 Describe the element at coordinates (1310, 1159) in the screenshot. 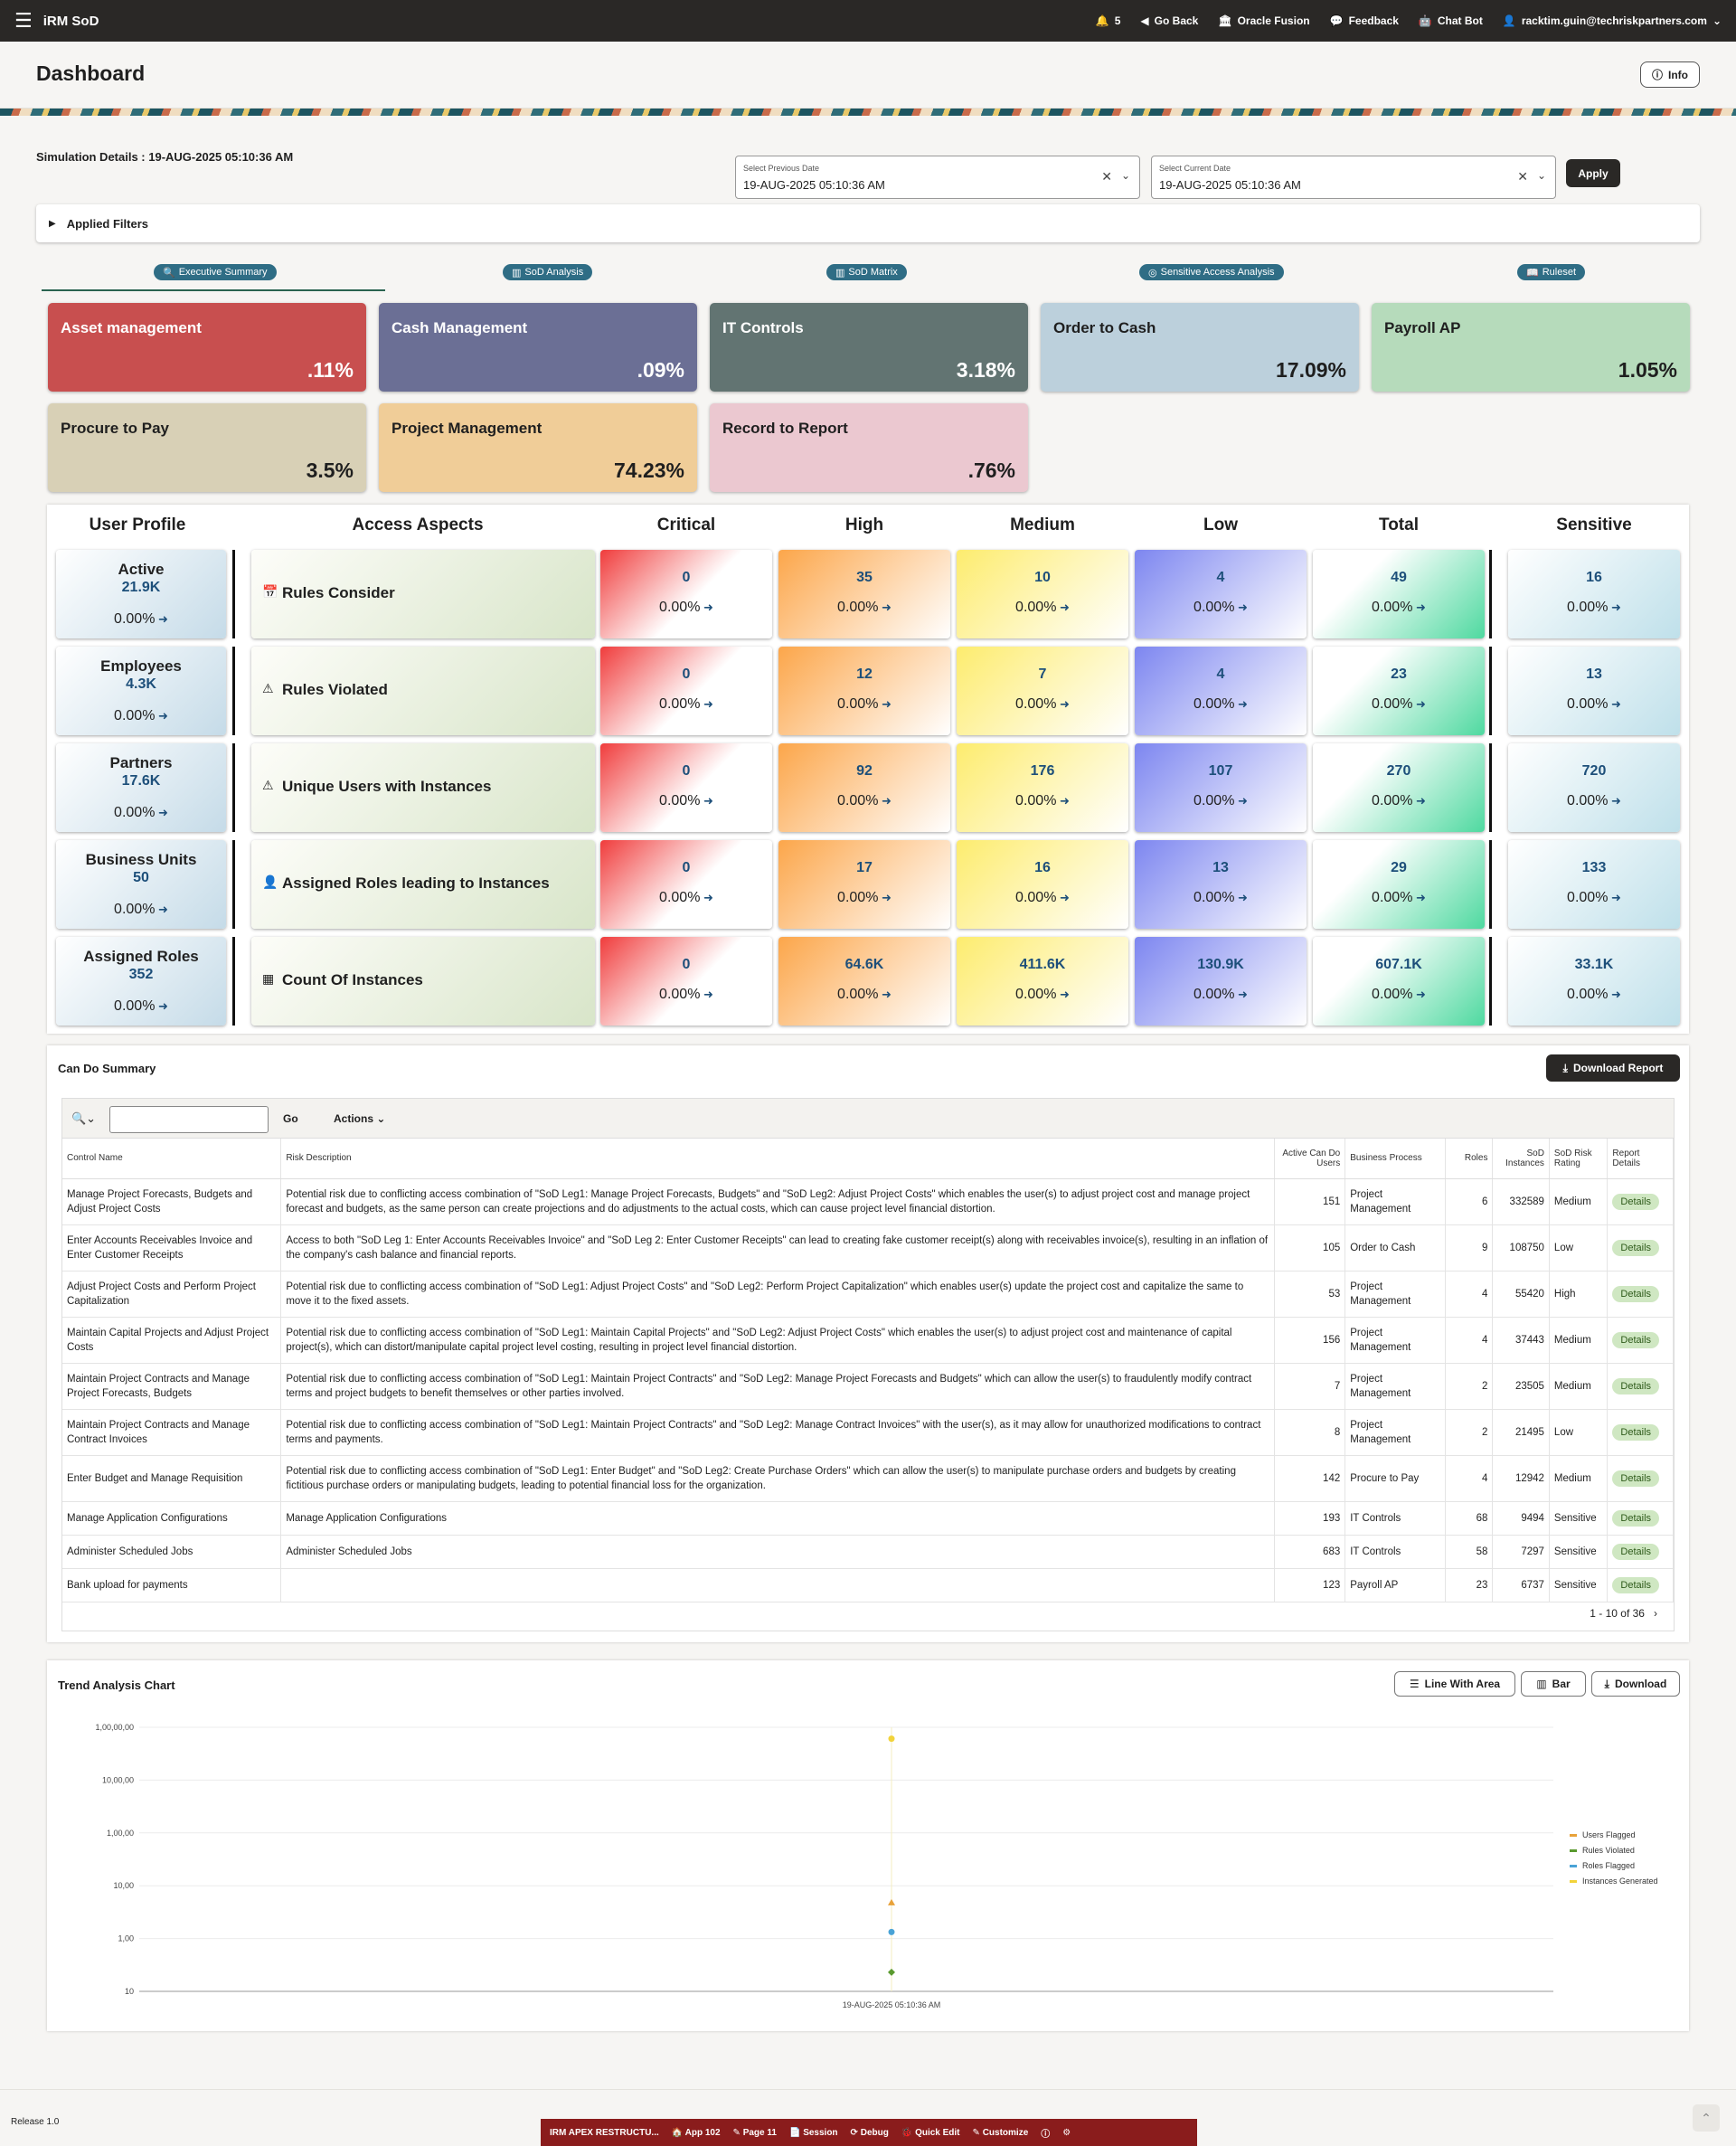

I see `column-header: Active Can Do Users` at that location.